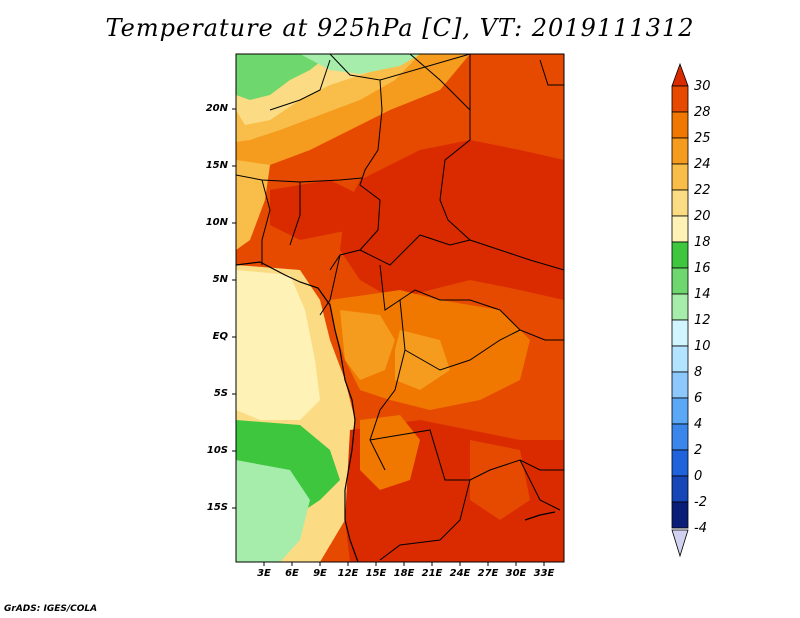 Image resolution: width=800 pixels, height=618 pixels. What do you see at coordinates (702, 268) in the screenshot?
I see `colorbar-label: 16` at bounding box center [702, 268].